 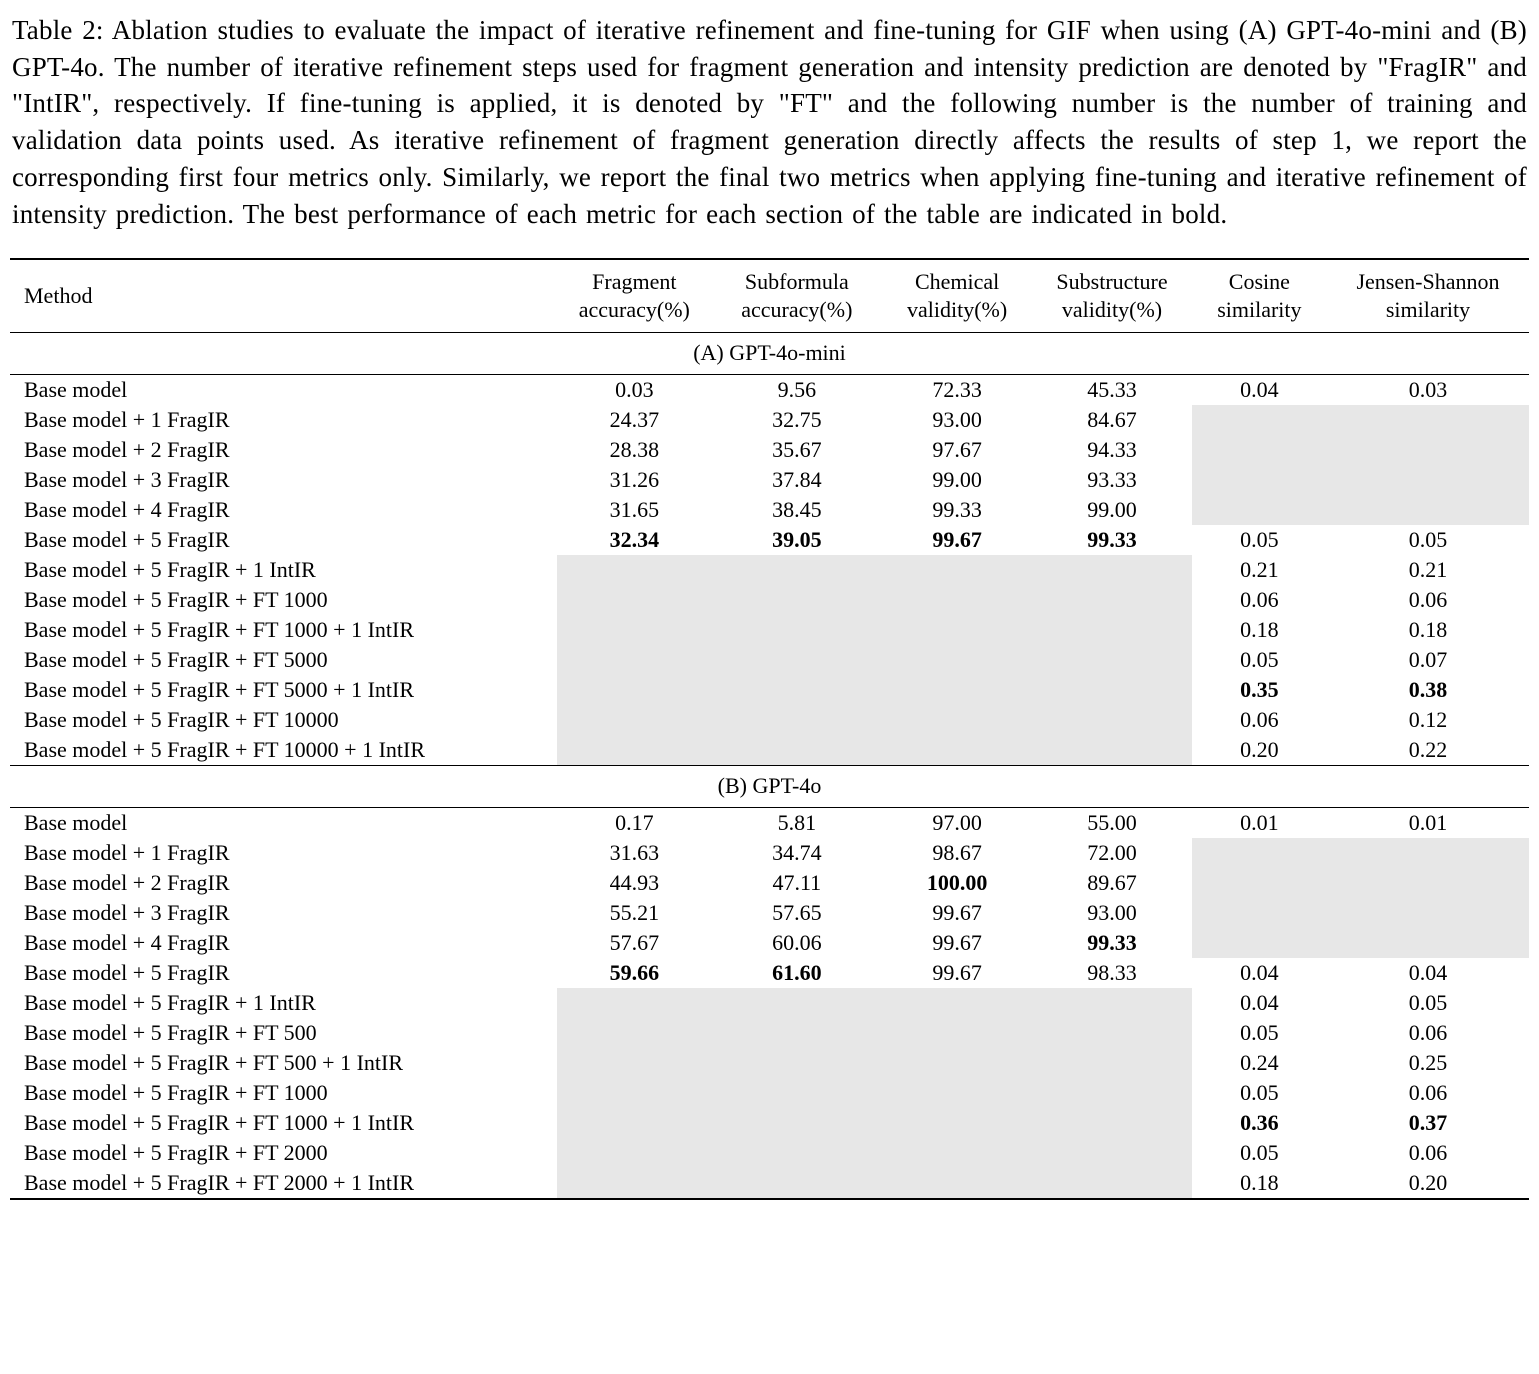 I want to click on method-cell: Base model + 2 FragIR, so click(x=127, y=450).